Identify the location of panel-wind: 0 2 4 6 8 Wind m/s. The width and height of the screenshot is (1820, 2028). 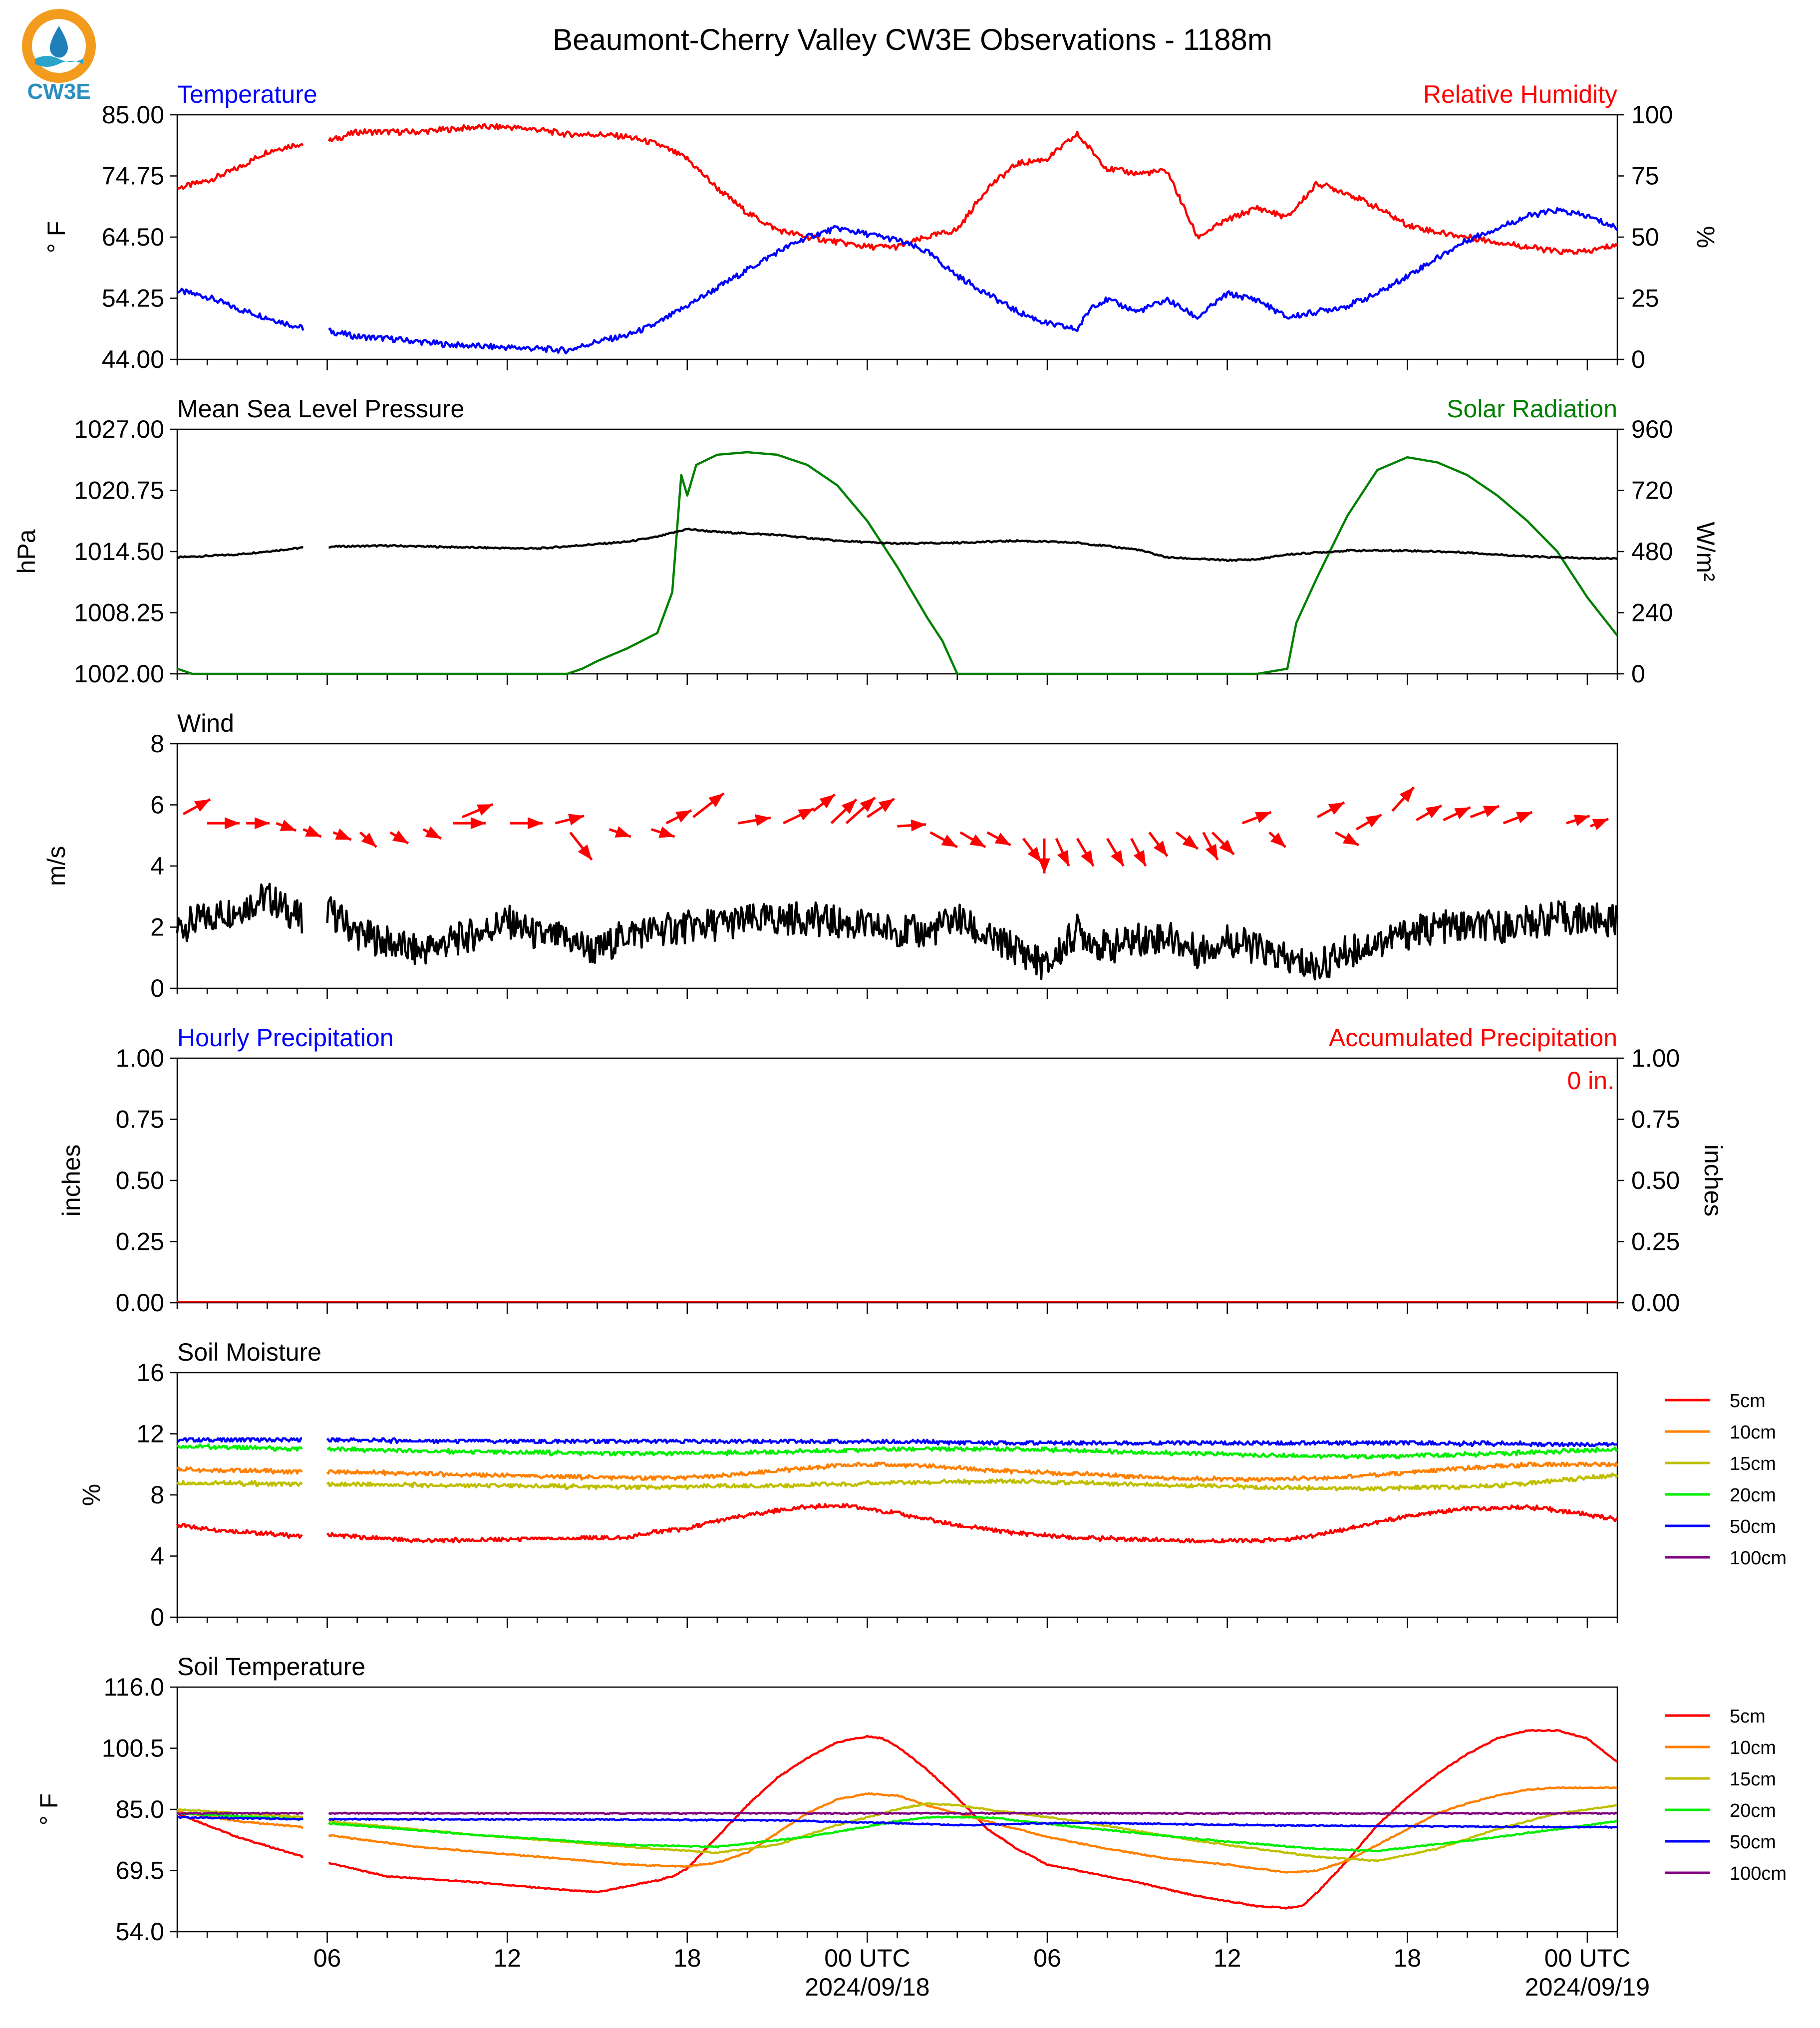
(830, 855).